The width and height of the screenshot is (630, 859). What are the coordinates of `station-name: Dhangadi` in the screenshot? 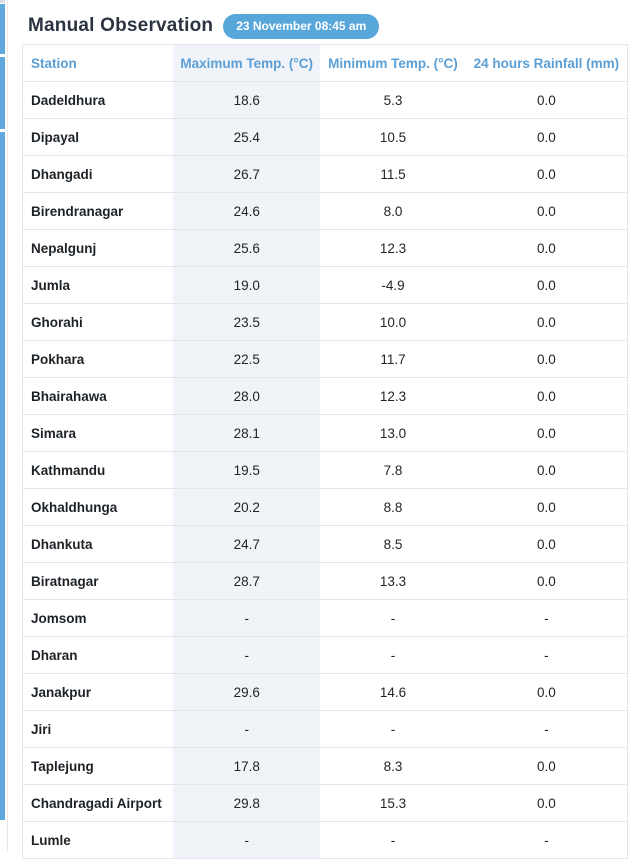 It's located at (98, 174).